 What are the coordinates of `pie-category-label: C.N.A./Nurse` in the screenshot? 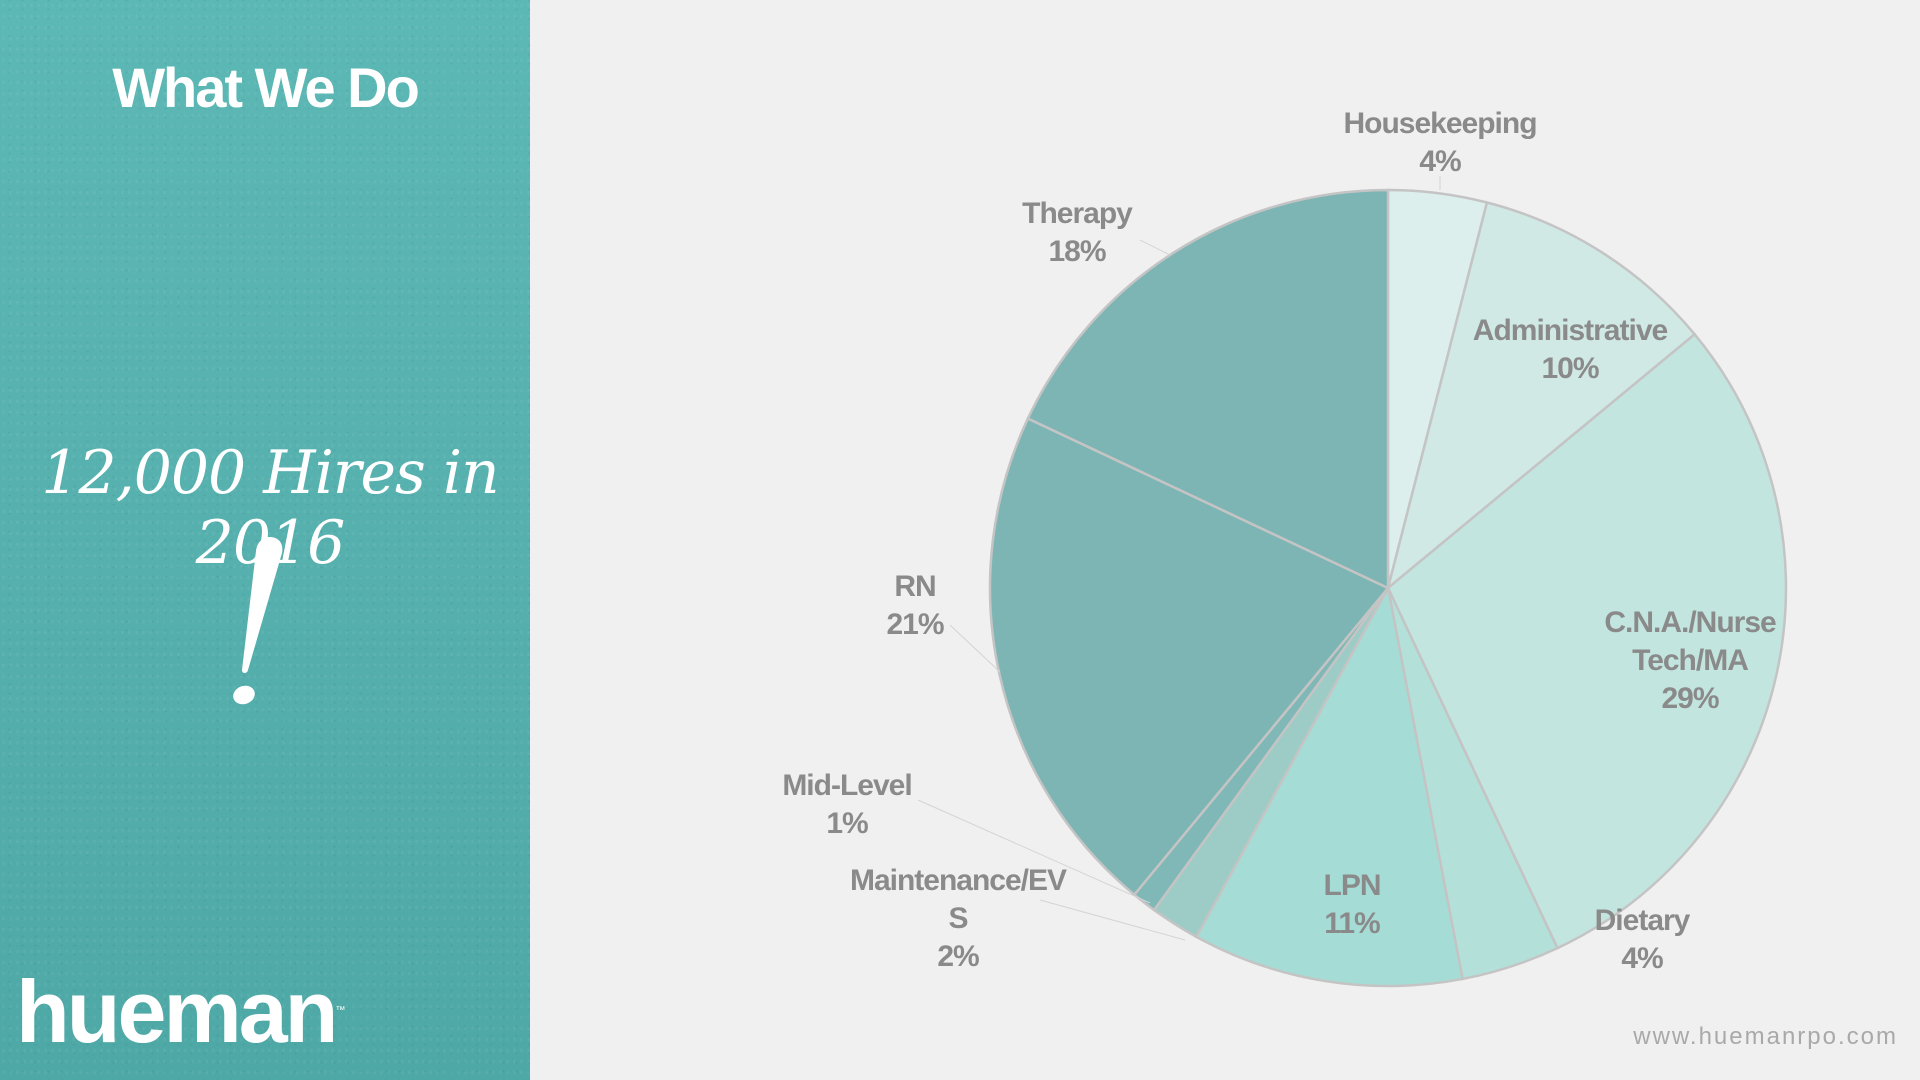 It's located at (1690, 622).